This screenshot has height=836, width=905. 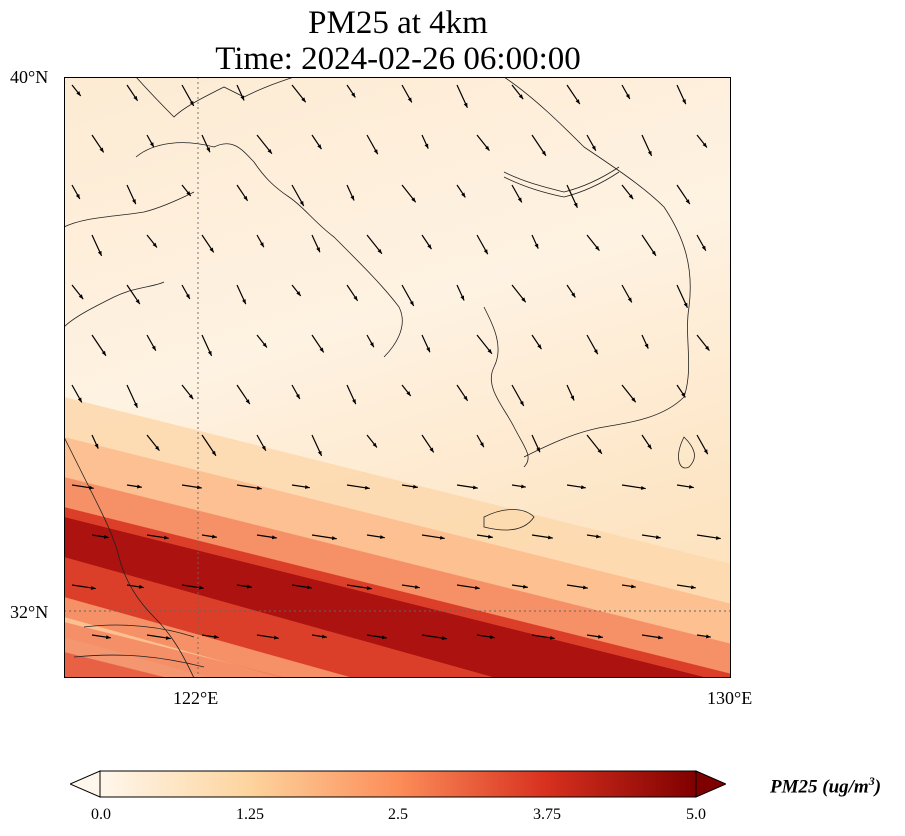 What do you see at coordinates (398, 59) in the screenshot?
I see `map-title-line2: Time: 2024-02-26 06:00:00` at bounding box center [398, 59].